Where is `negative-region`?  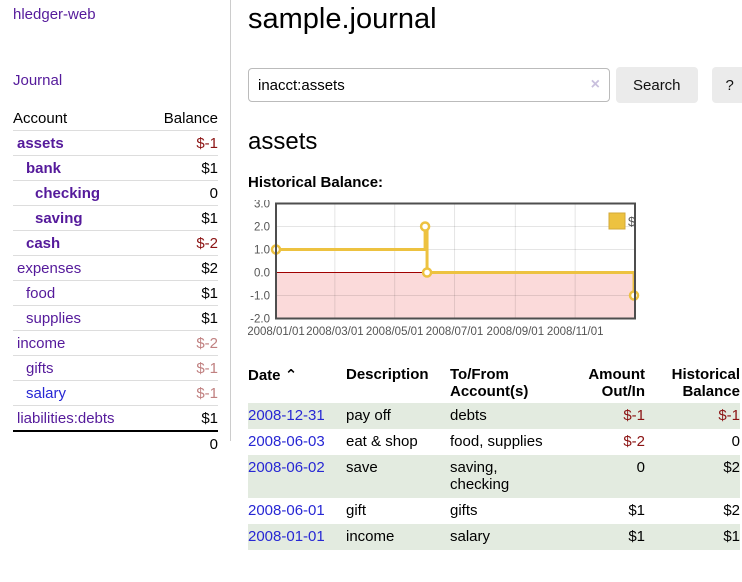 negative-region is located at coordinates (455, 295).